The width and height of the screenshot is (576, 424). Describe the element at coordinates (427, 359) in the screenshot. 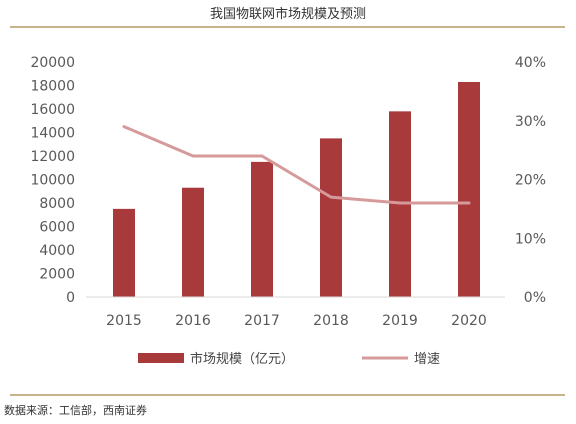

I see `legend-label-line: 增速` at that location.